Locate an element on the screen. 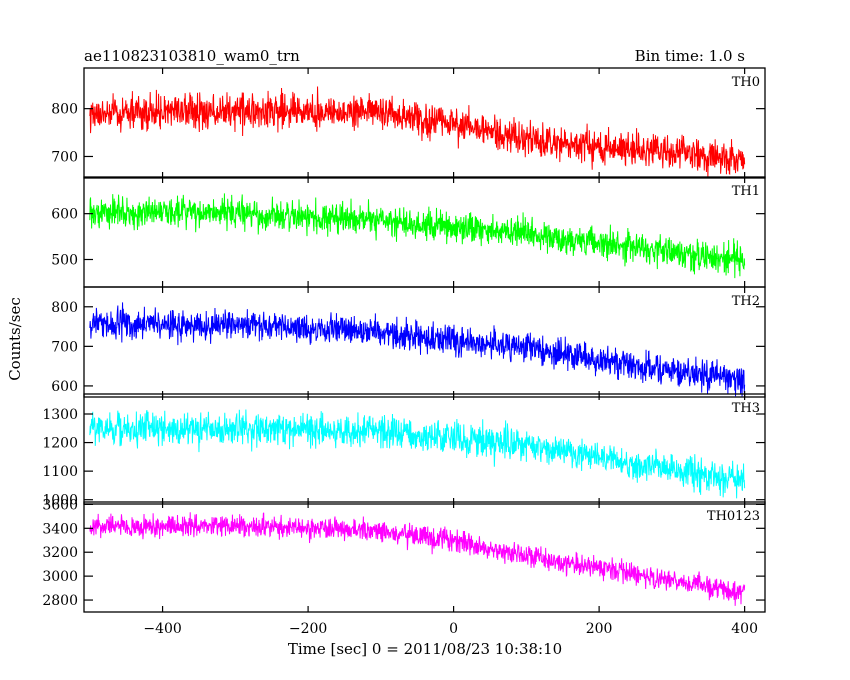  y-axis-label: Counts/sec is located at coordinates (15, 339).